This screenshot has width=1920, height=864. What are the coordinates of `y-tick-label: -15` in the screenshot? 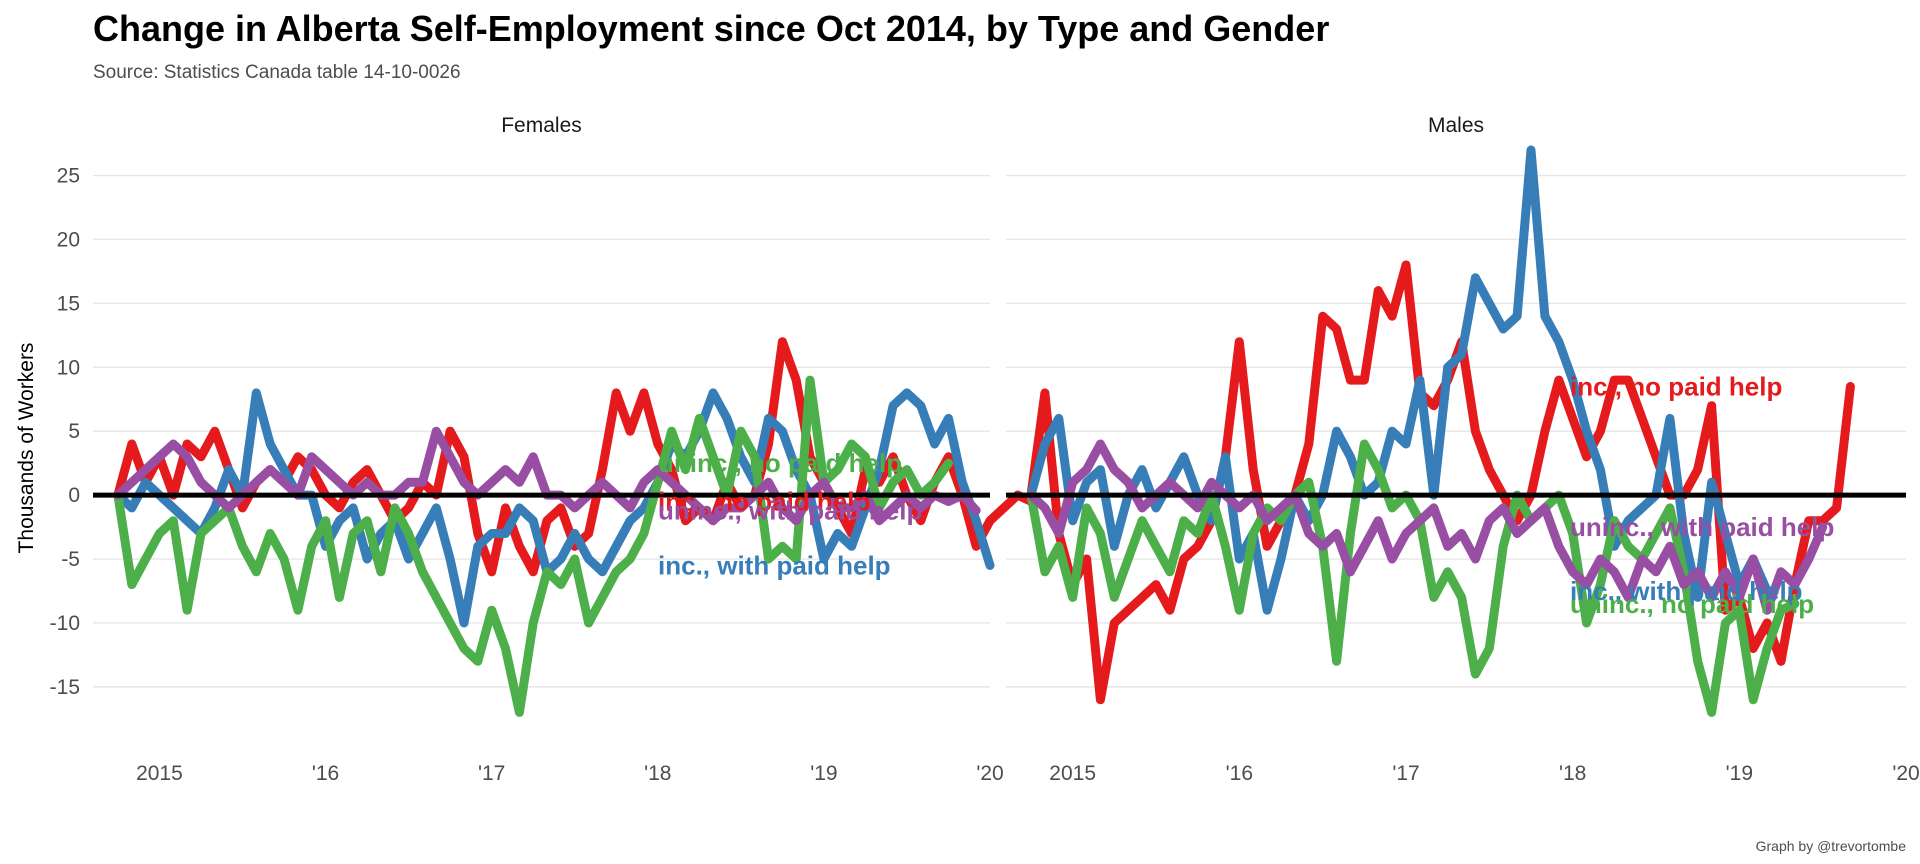 It's located at (65, 687).